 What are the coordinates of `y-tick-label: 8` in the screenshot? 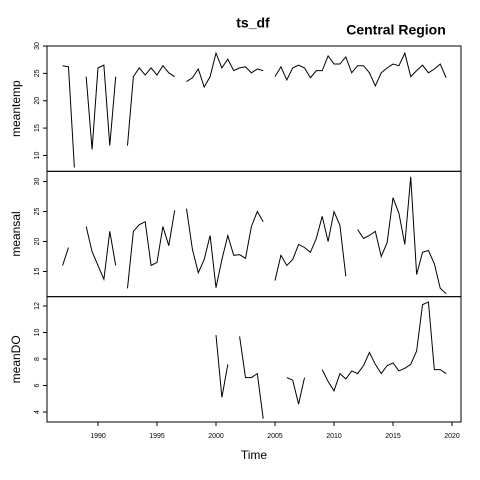 It's located at (37, 359).